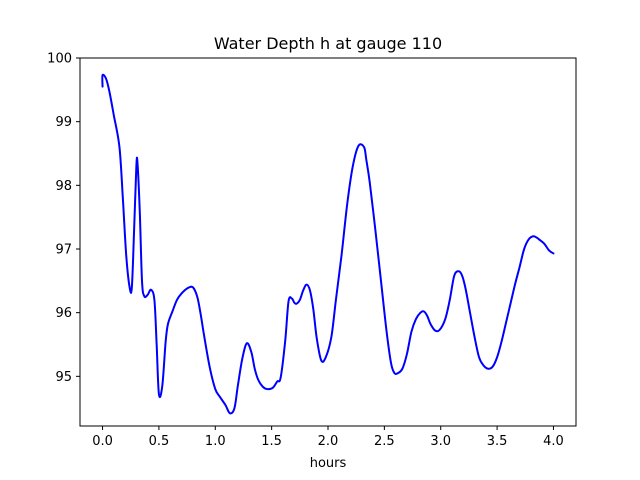 This screenshot has height=480, width=640. Describe the element at coordinates (440, 441) in the screenshot. I see `x-tick-label: 3.0` at that location.